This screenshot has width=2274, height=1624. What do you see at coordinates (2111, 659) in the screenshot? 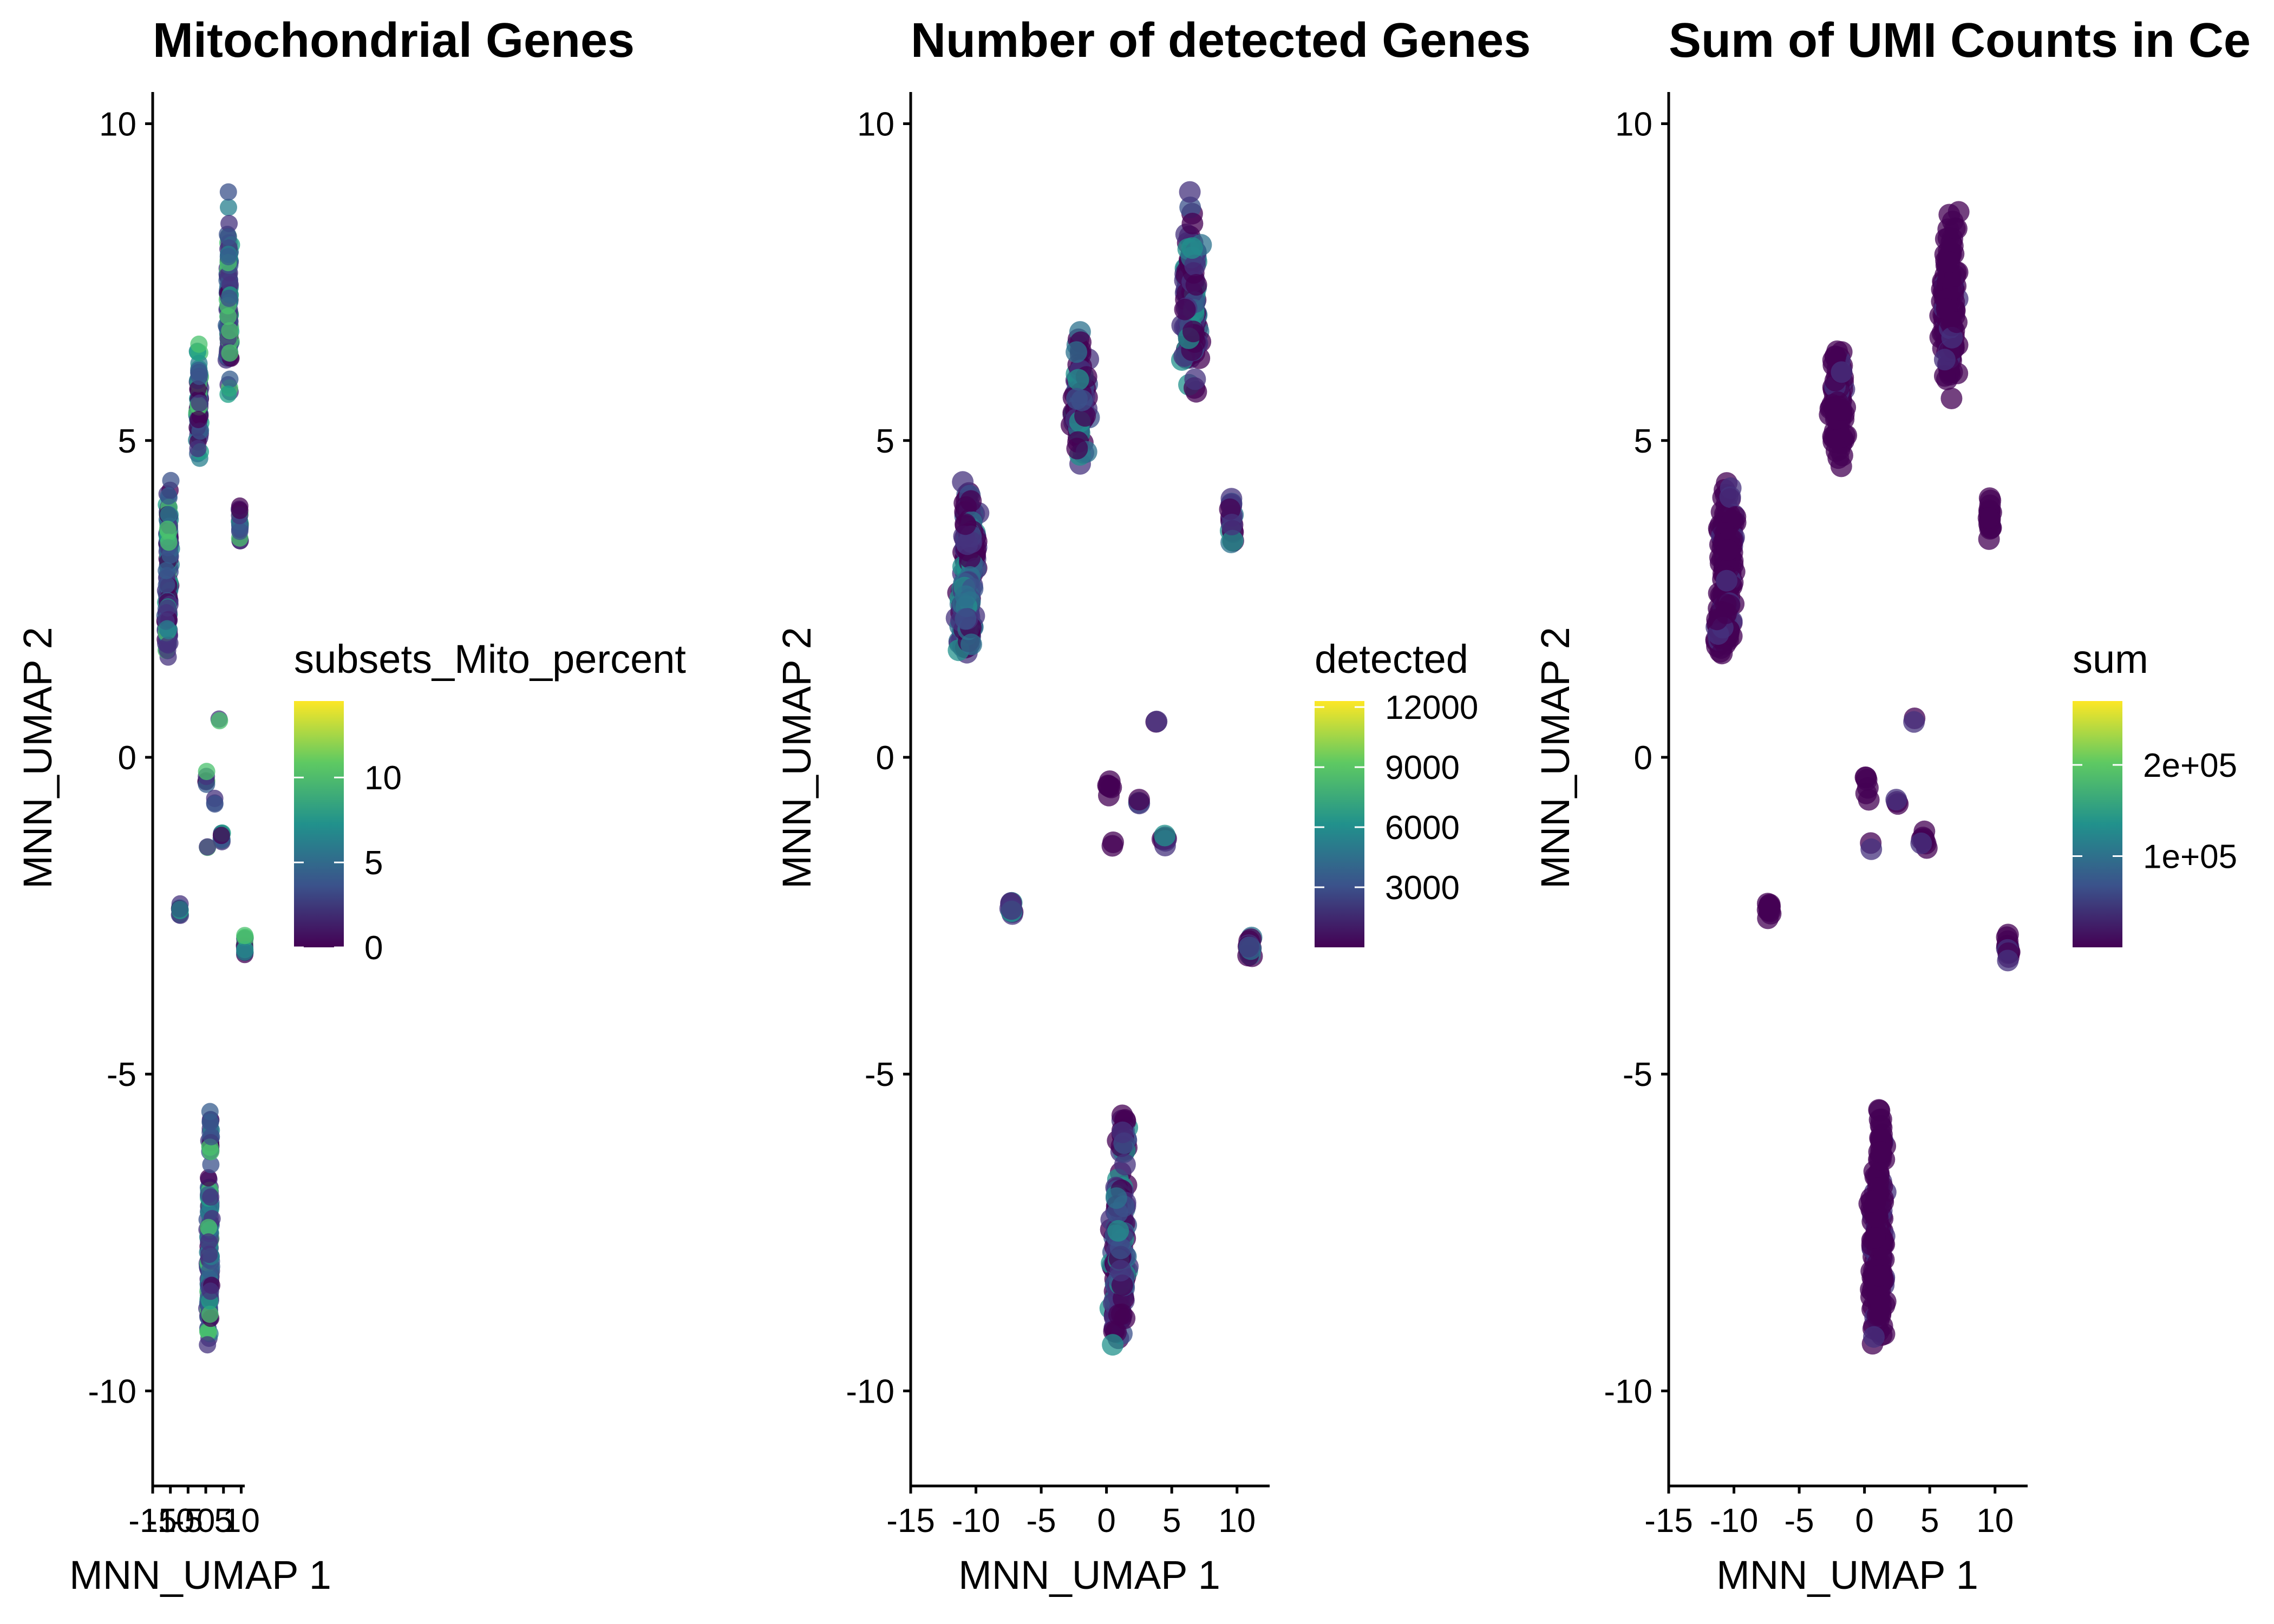
I see `legend-title: sum` at bounding box center [2111, 659].